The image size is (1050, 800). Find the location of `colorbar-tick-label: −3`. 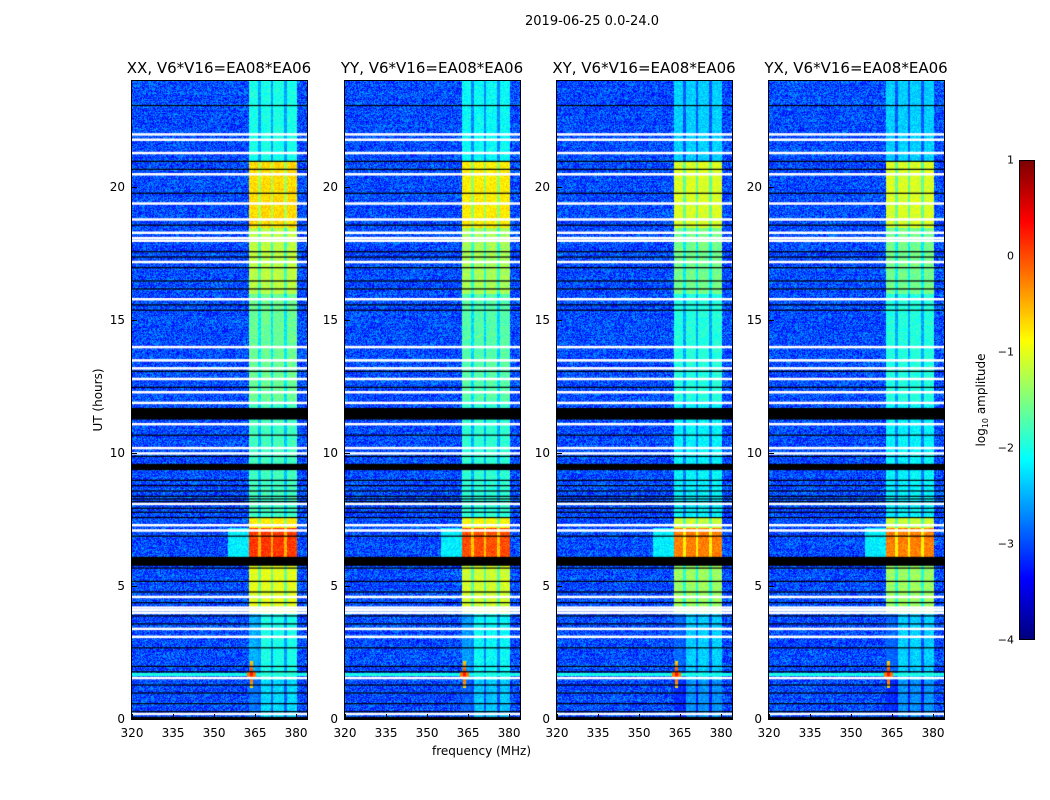

colorbar-tick-label: −3 is located at coordinates (1005, 544).